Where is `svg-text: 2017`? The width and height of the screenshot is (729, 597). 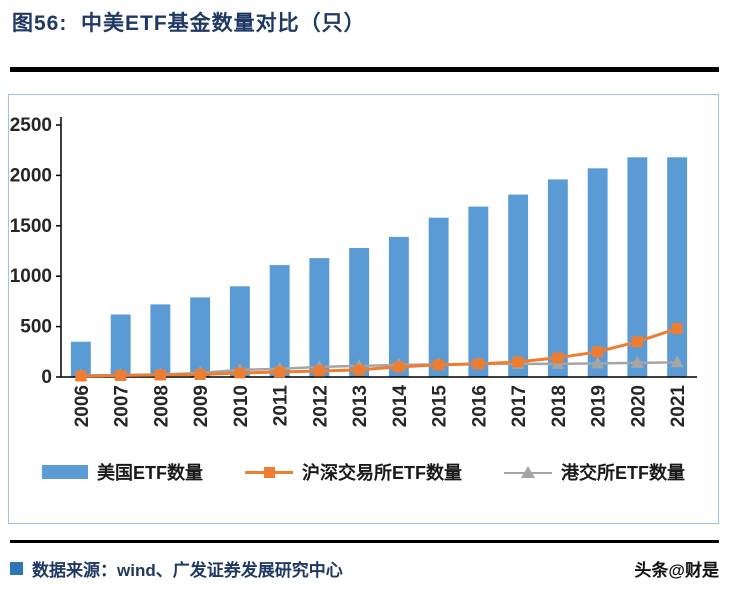
svg-text: 2017 is located at coordinates (519, 406).